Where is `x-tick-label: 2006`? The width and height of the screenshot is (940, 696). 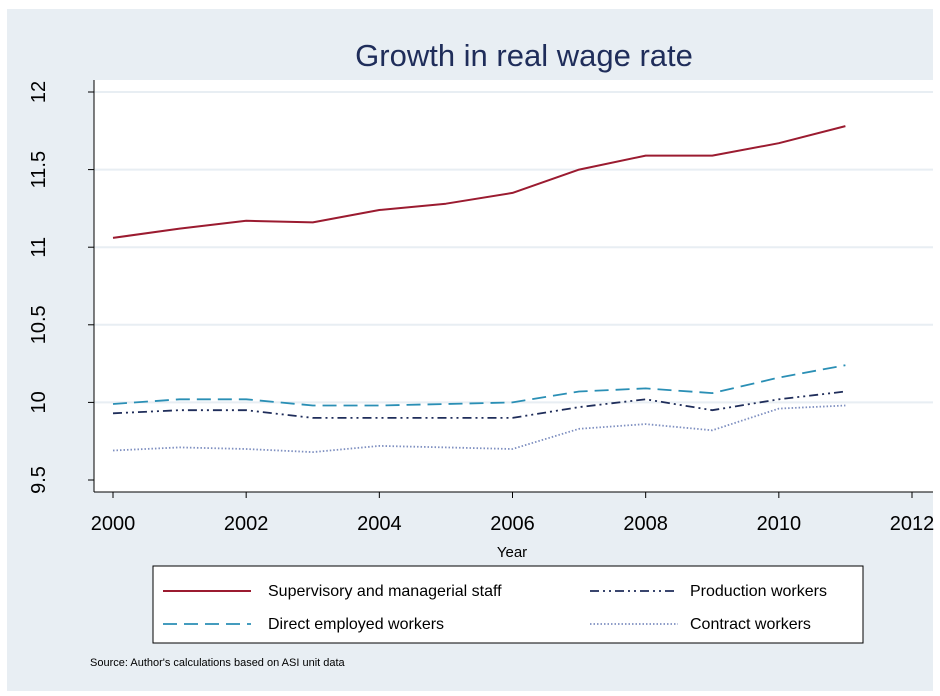 x-tick-label: 2006 is located at coordinates (512, 524).